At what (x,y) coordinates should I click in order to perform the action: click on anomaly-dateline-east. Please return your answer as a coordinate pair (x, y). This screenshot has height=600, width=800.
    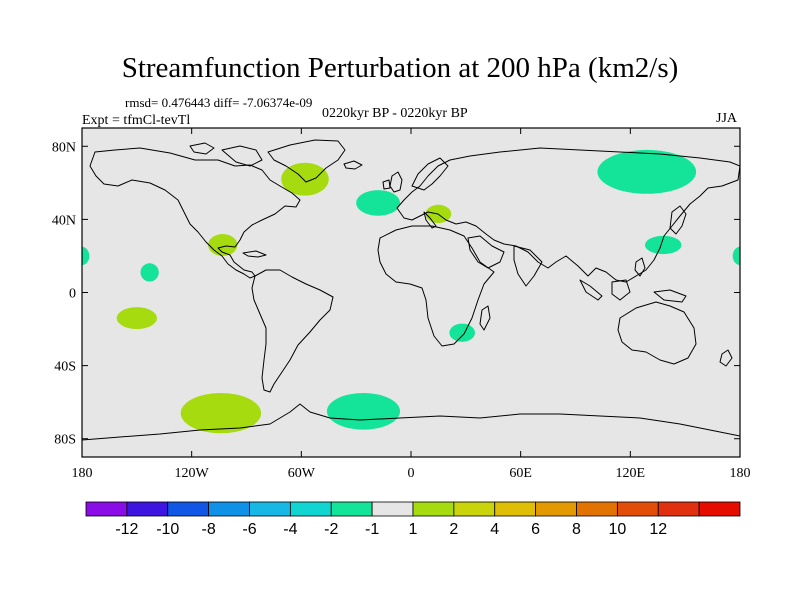
    Looking at the image, I should click on (736, 256).